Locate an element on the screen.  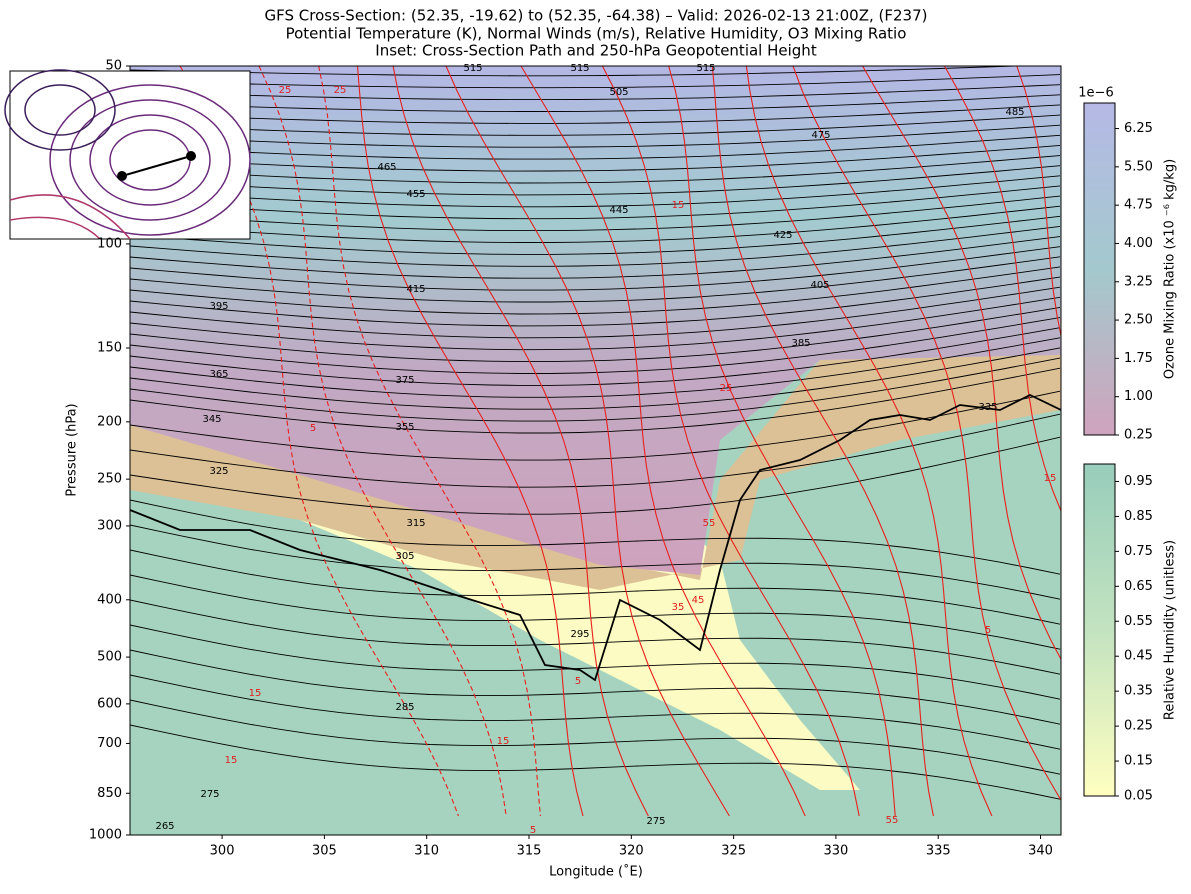
theta-label: 335 is located at coordinates (987, 407).